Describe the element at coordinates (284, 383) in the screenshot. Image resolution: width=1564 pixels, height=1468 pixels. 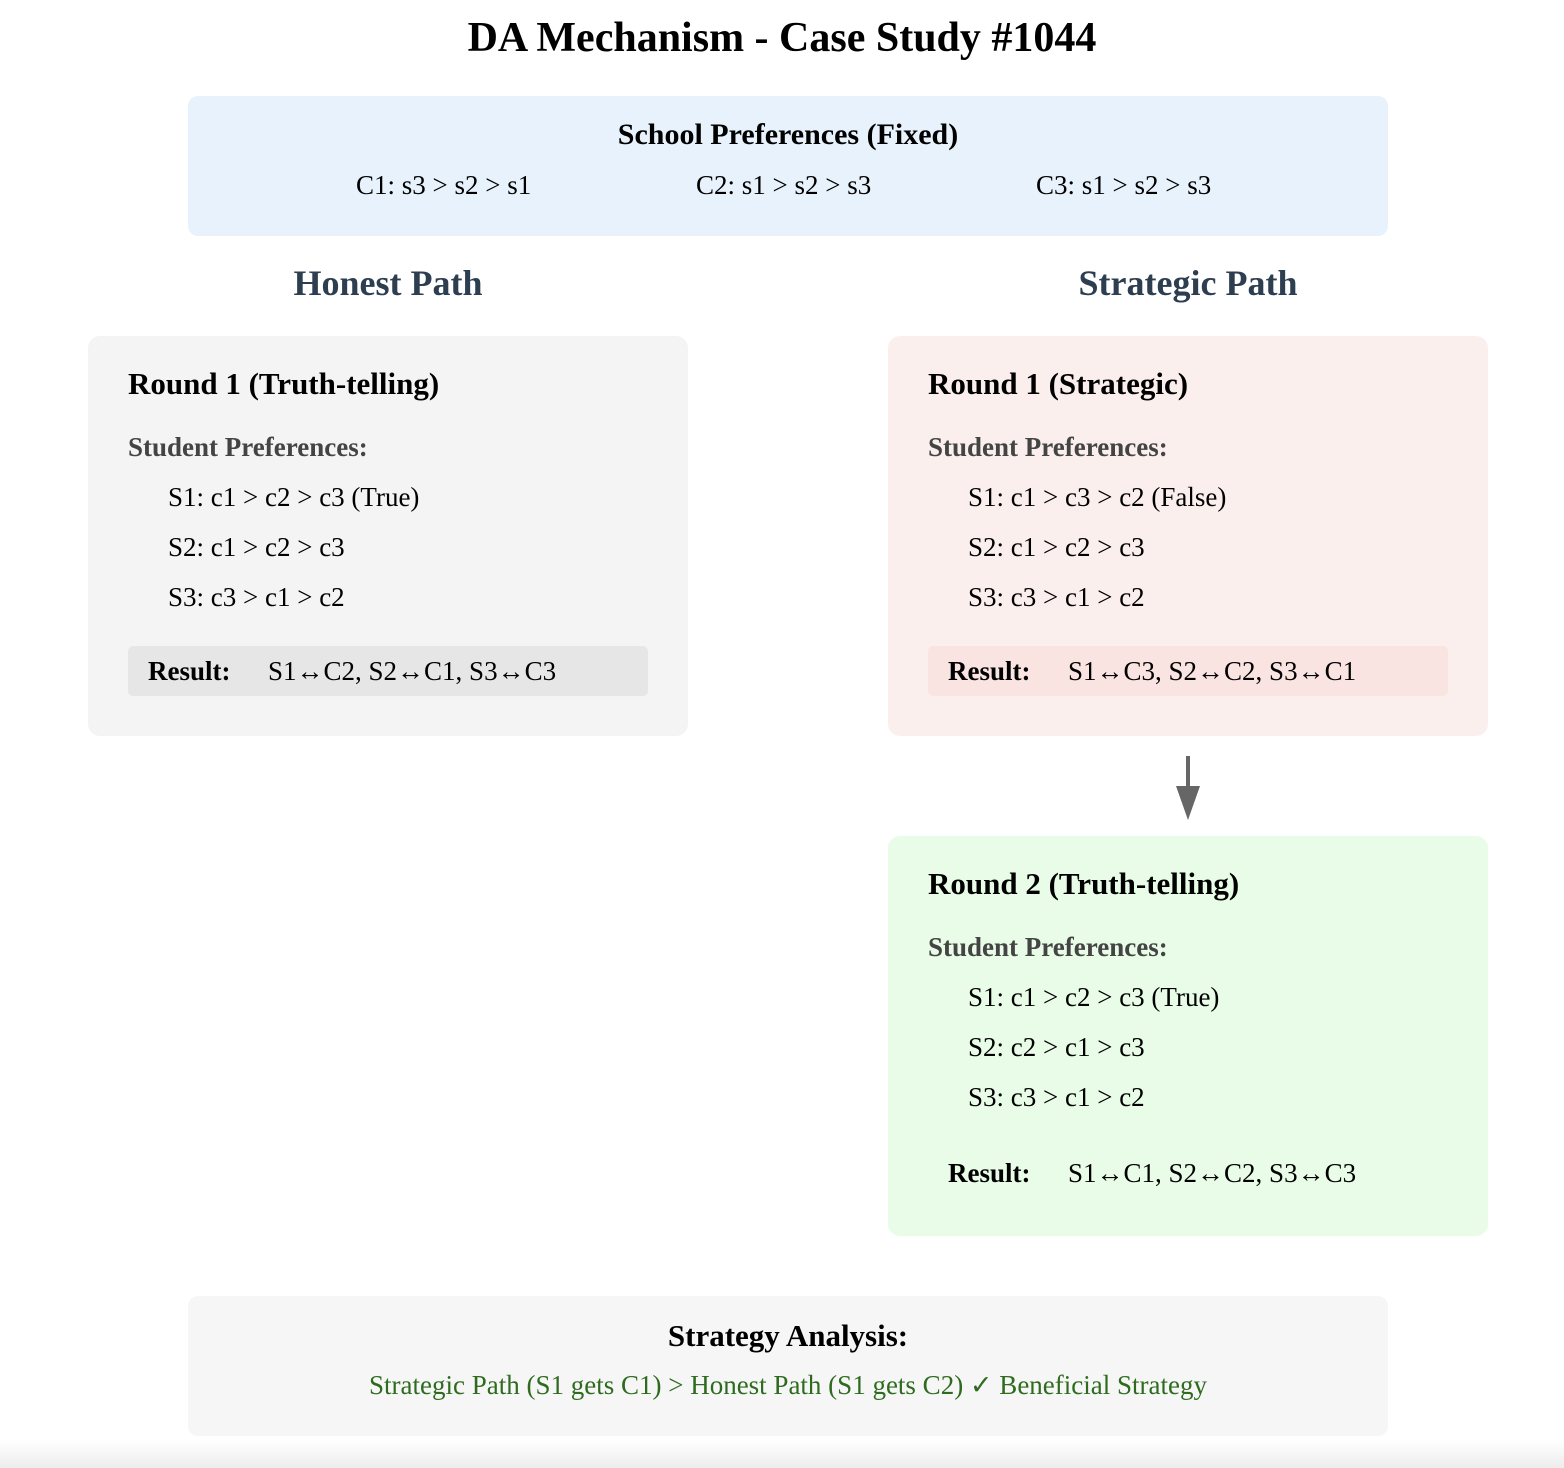
I see `round-title: Round 1 (Truth-telling)` at that location.